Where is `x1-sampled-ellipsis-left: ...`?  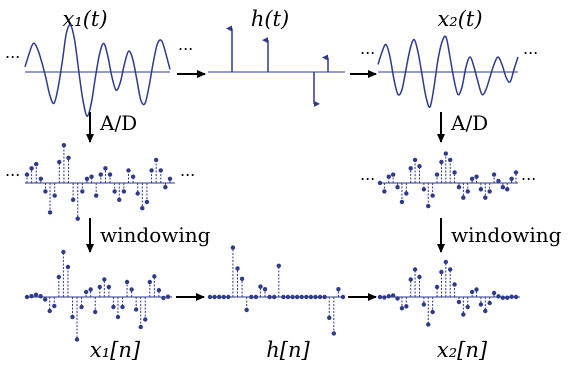
x1-sampled-ellipsis-left: ... is located at coordinates (12, 170).